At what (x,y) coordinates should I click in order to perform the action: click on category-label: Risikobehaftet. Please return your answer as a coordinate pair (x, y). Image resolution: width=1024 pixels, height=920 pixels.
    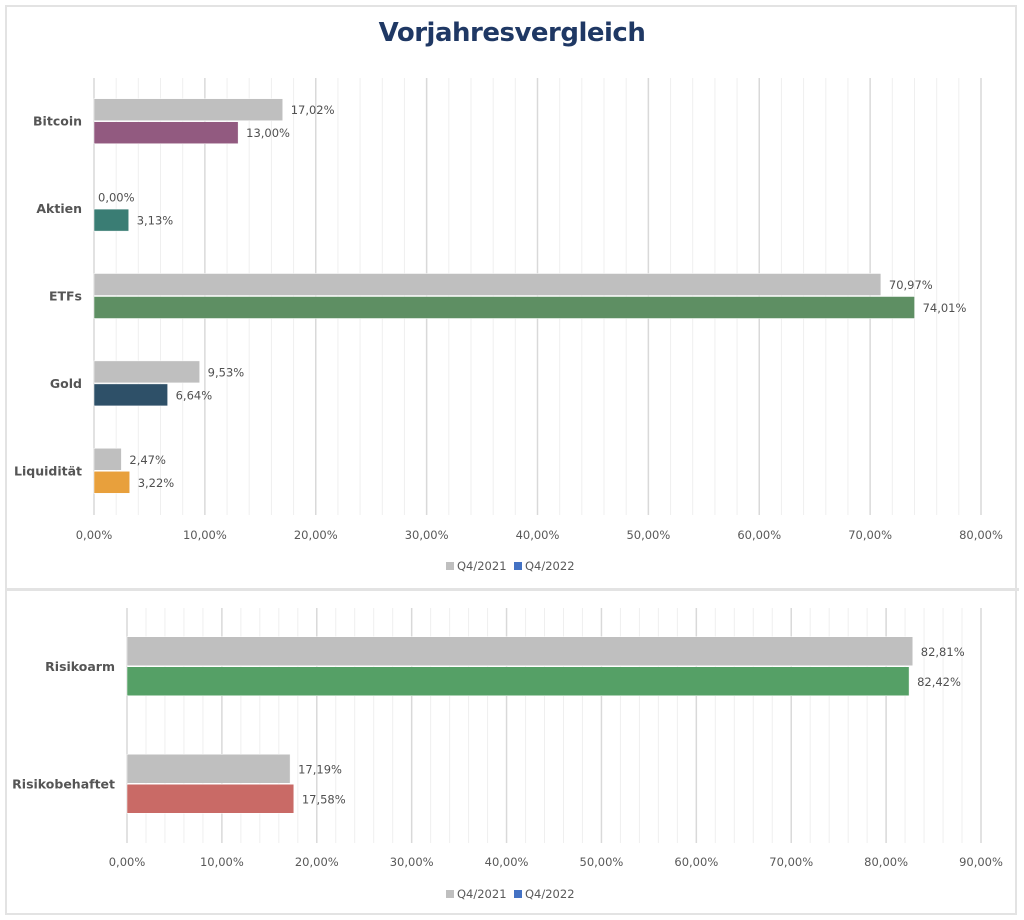
    Looking at the image, I should click on (63, 783).